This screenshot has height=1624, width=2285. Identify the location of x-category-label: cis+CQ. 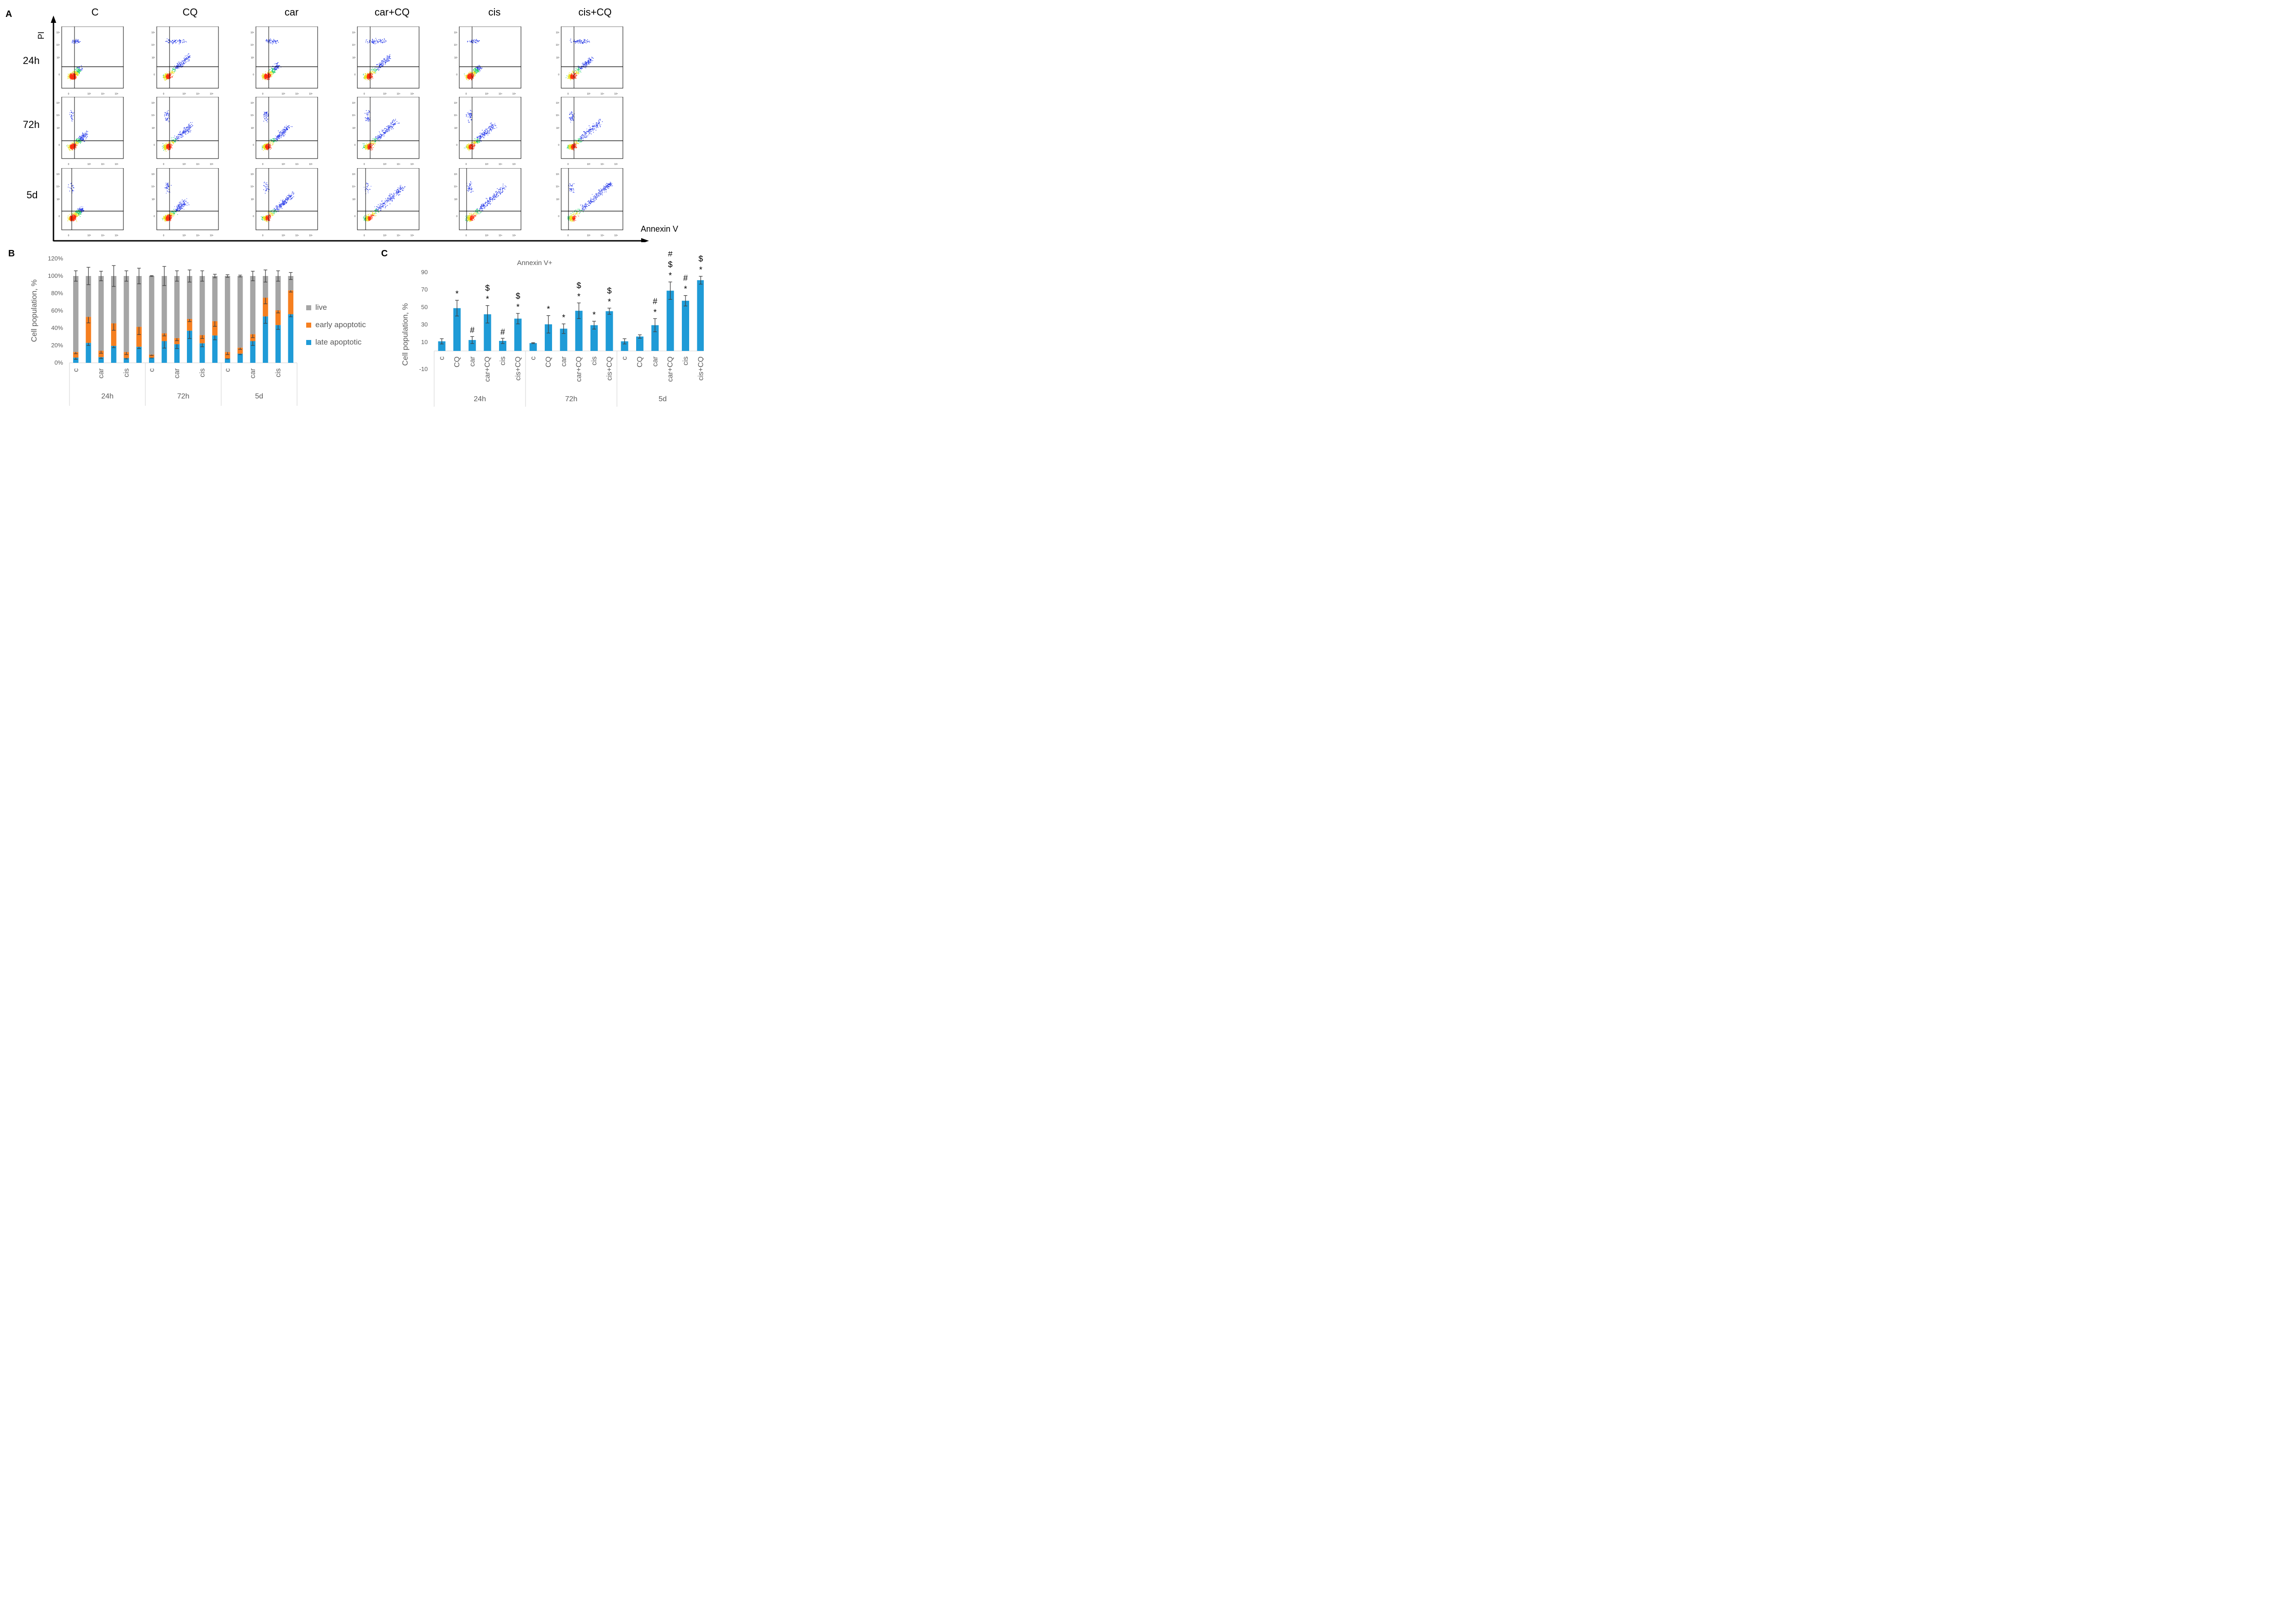
(518, 369).